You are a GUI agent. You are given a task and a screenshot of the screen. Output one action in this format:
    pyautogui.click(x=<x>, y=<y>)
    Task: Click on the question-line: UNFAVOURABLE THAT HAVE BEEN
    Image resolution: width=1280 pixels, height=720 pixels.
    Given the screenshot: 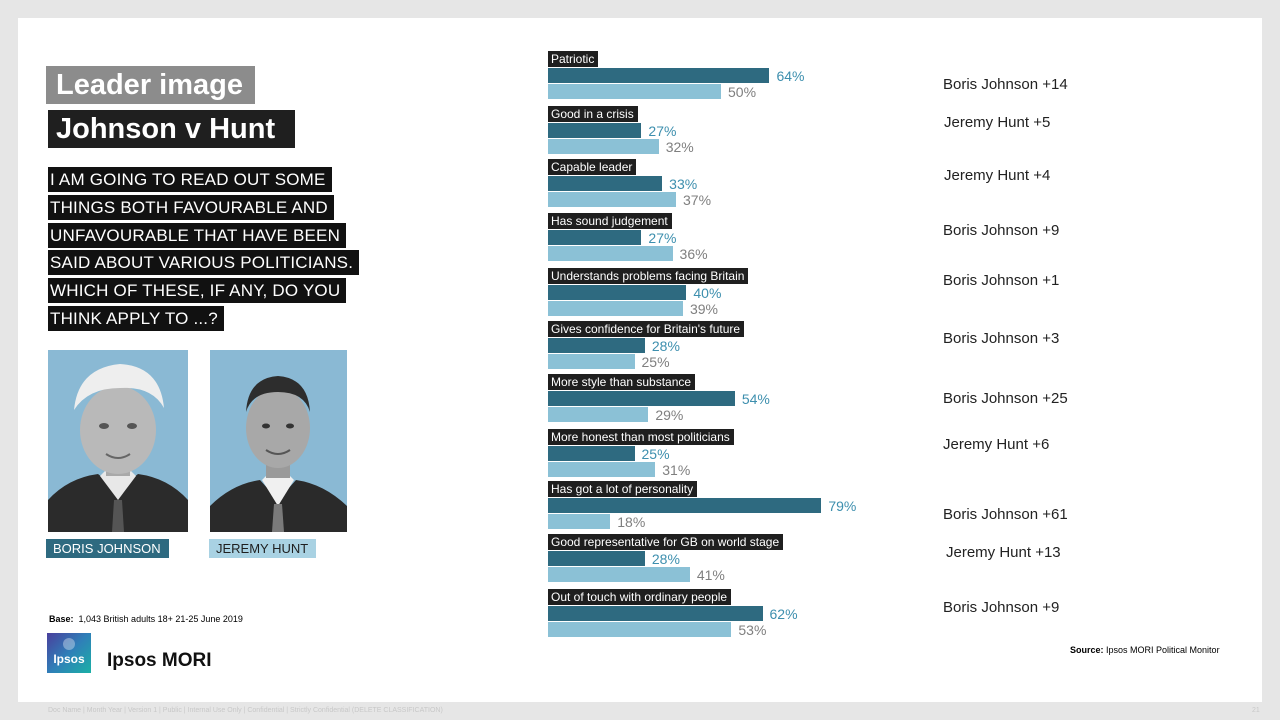 What is the action you would take?
    pyautogui.click(x=197, y=235)
    